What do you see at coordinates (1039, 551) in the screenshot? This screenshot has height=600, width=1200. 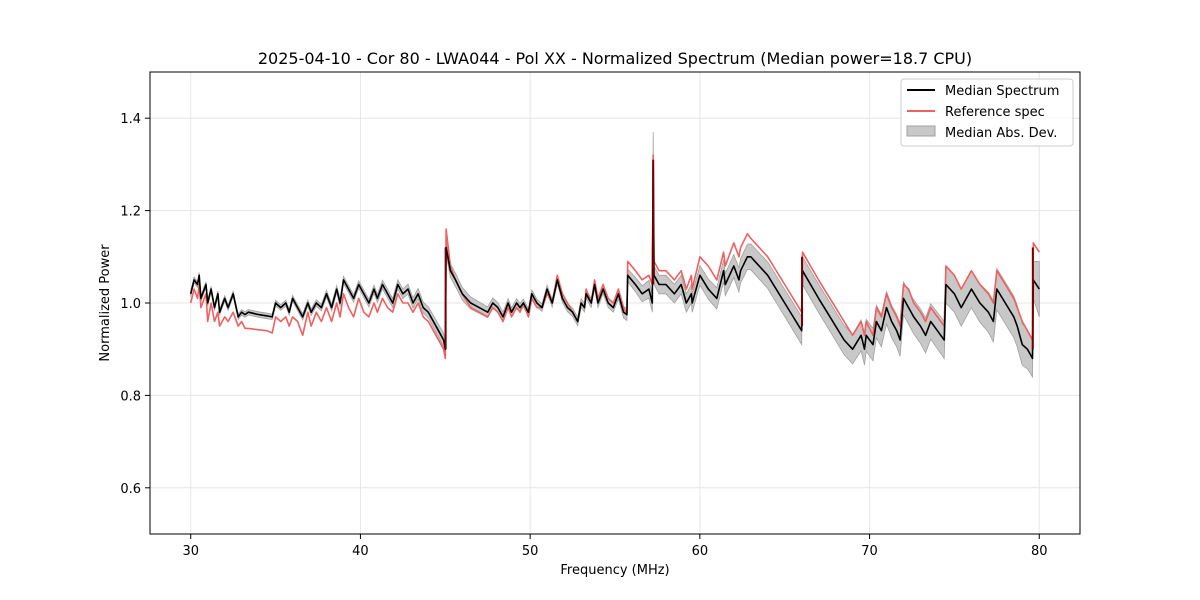 I see `x-tick-label: 80` at bounding box center [1039, 551].